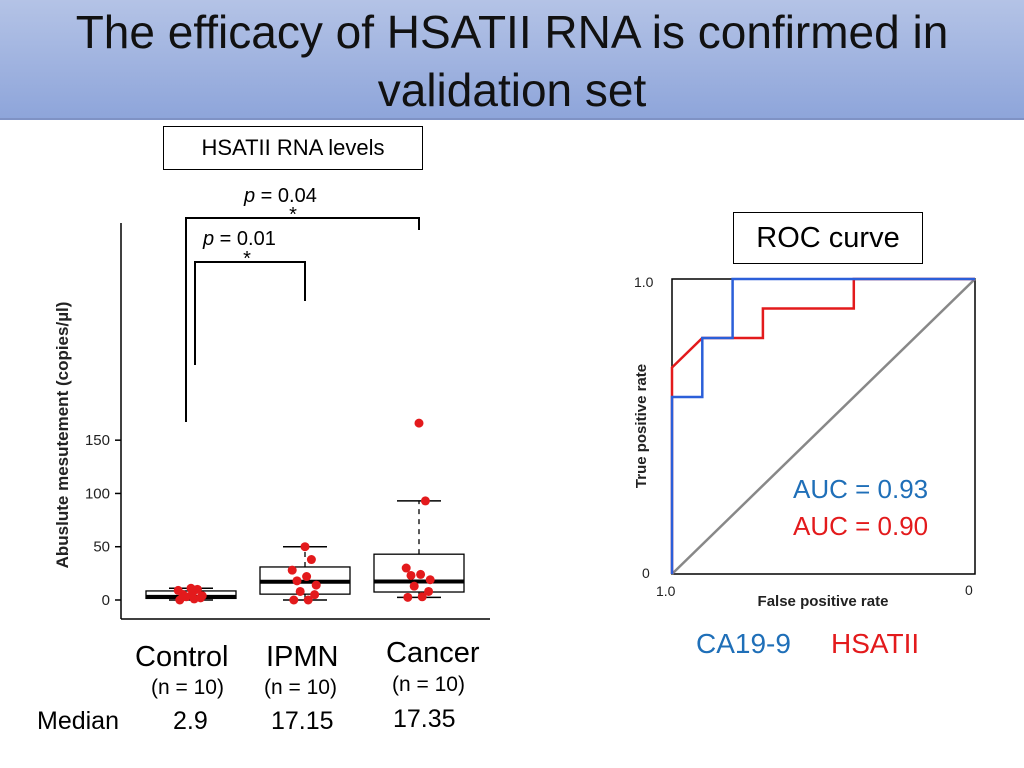  Describe the element at coordinates (302, 721) in the screenshot. I see `median-value-ipmn: 17.15` at that location.